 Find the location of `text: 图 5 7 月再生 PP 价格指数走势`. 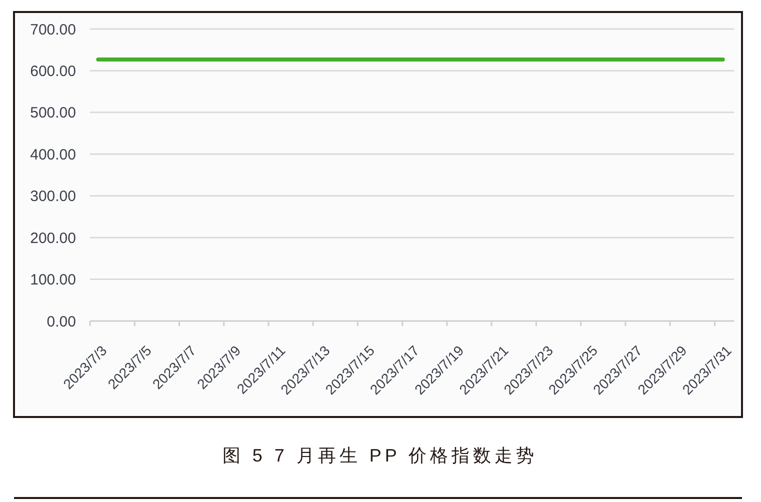

text: 图 5 7 月再生 PP 价格指数走势 is located at coordinates (380, 455).